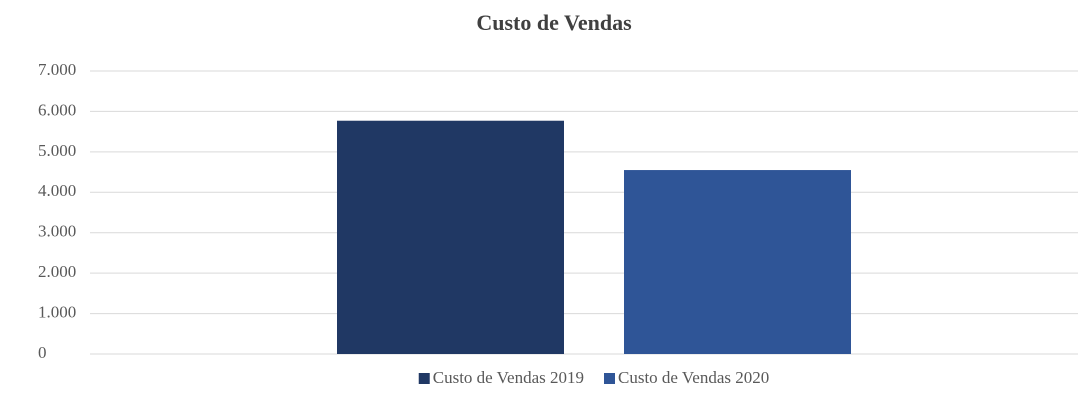 Image resolution: width=1088 pixels, height=416 pixels. Describe the element at coordinates (57, 190) in the screenshot. I see `y-tick-label: 4.000` at that location.